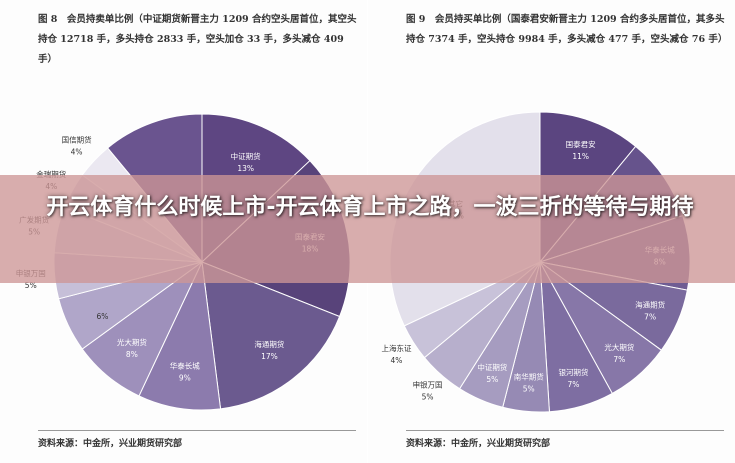 This screenshot has height=463, width=735. Describe the element at coordinates (619, 359) in the screenshot. I see `right-slice-pct-4: 7%` at that location.